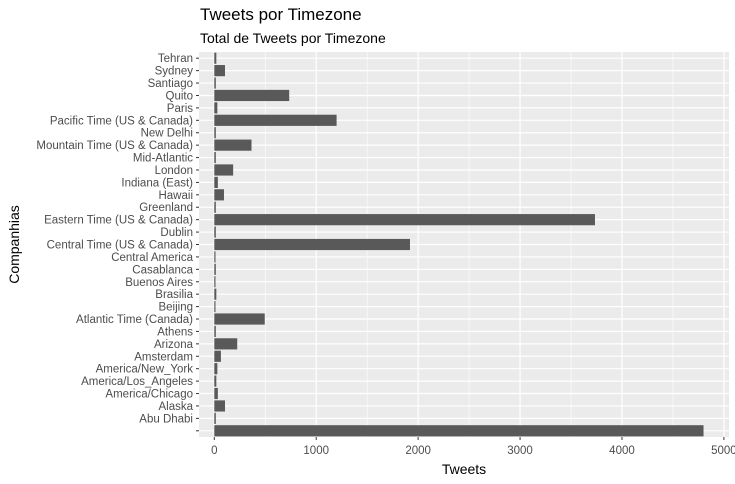  What do you see at coordinates (174, 345) in the screenshot?
I see `y-tick-label: Arizona` at bounding box center [174, 345].